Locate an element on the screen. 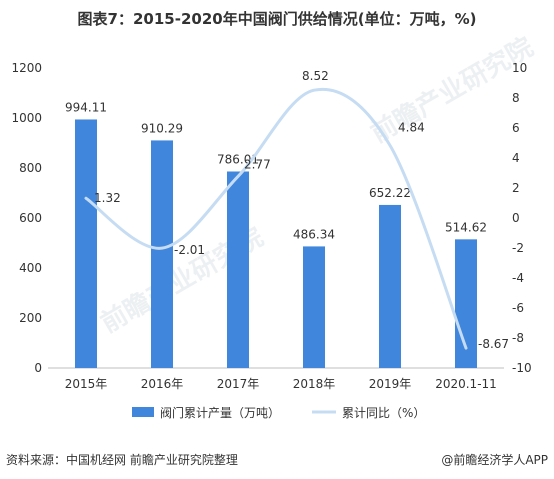 Image resolution: width=554 pixels, height=479 pixels. y-right-tick-label: -6 is located at coordinates (518, 308).